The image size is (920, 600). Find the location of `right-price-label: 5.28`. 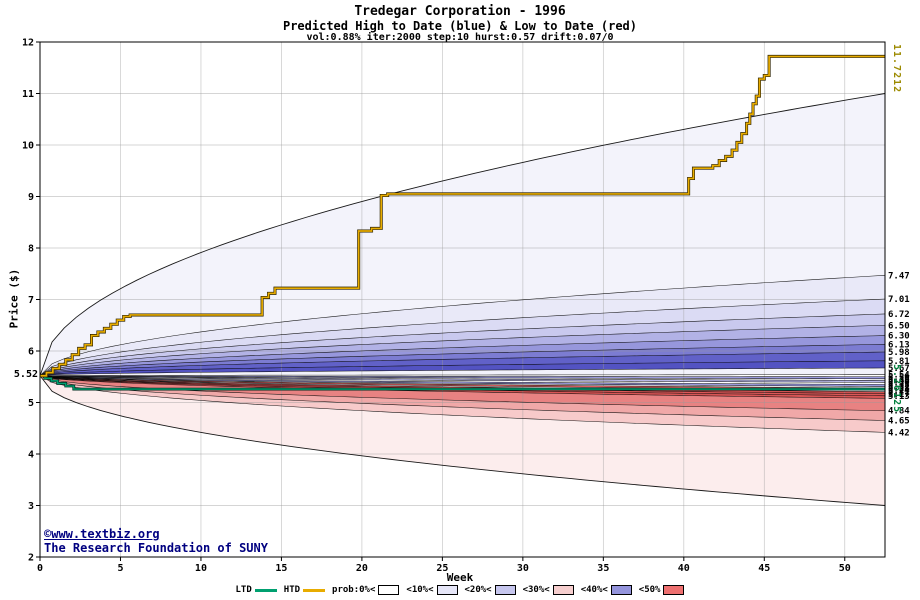

right-price-label: 5.28 is located at coordinates (899, 389).